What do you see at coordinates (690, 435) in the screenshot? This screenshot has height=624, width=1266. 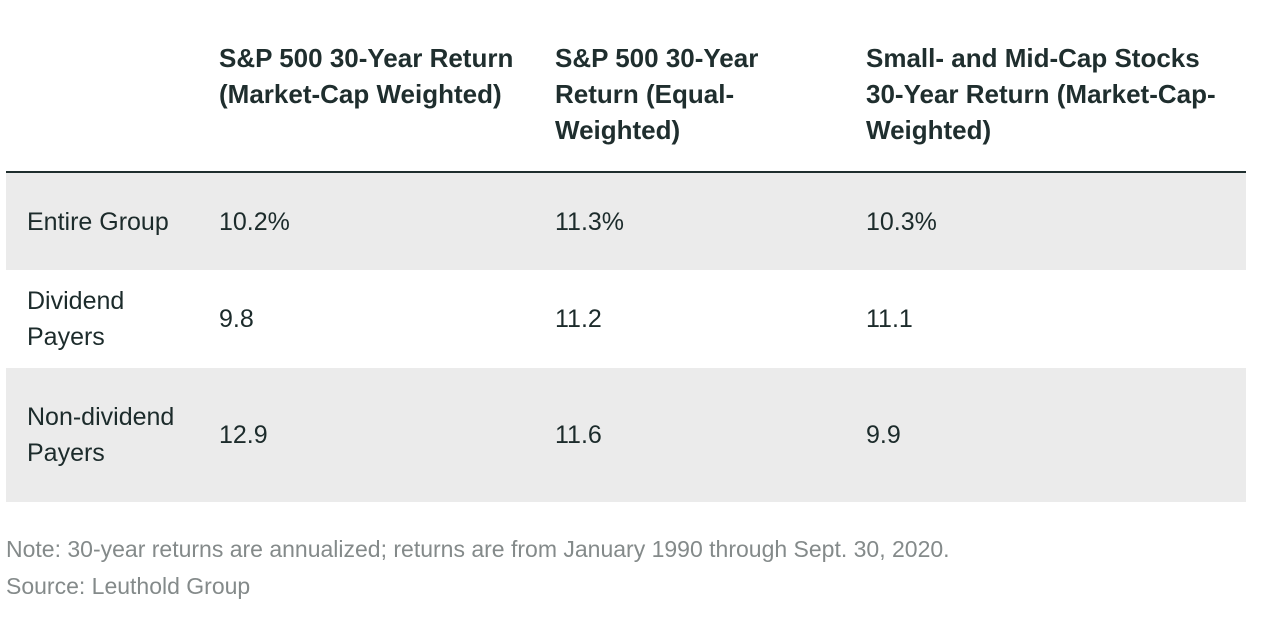 I see `table-cell: 11.6` at bounding box center [690, 435].